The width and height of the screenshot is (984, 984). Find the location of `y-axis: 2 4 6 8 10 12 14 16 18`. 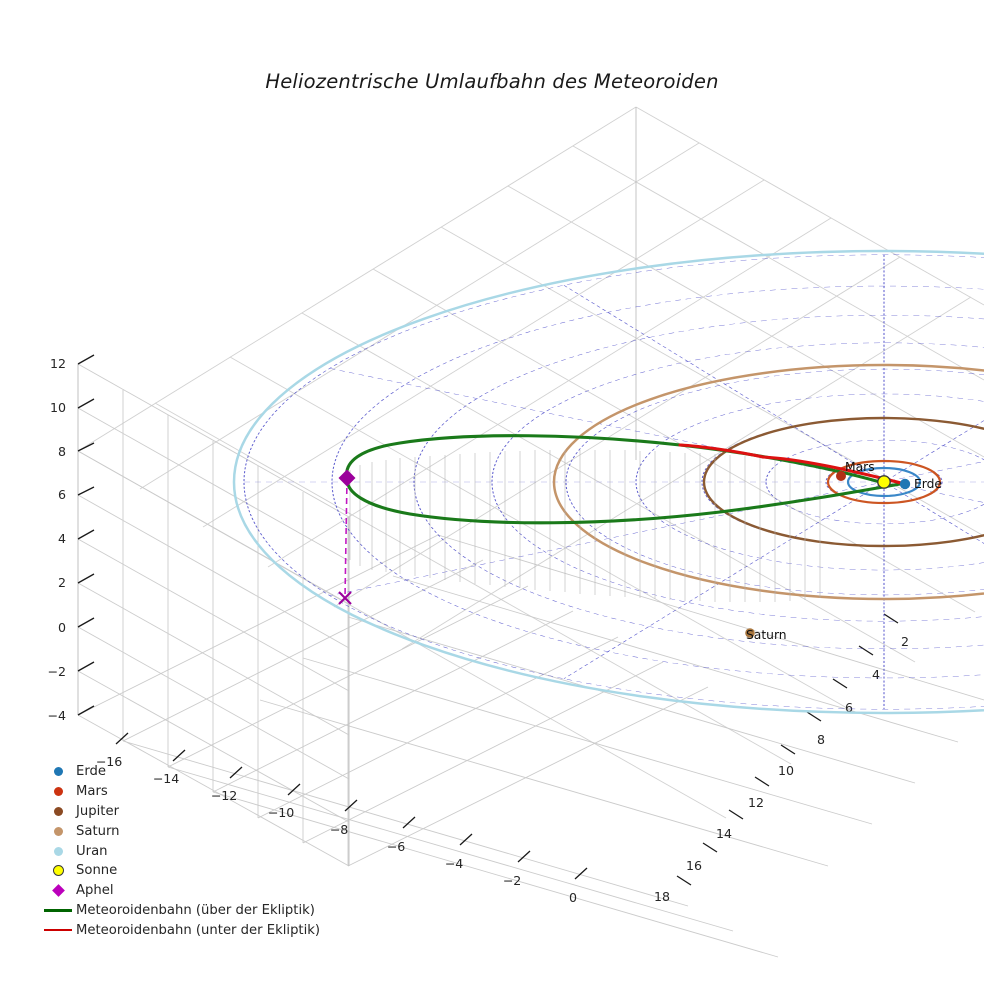

y-axis: 2 4 6 8 10 12 14 16 18 is located at coordinates (781, 758).